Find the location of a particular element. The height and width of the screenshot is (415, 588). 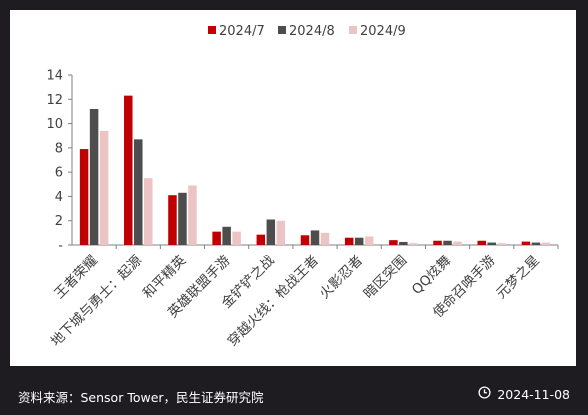

legend-label-2024-9: 2024/9 is located at coordinates (383, 31).